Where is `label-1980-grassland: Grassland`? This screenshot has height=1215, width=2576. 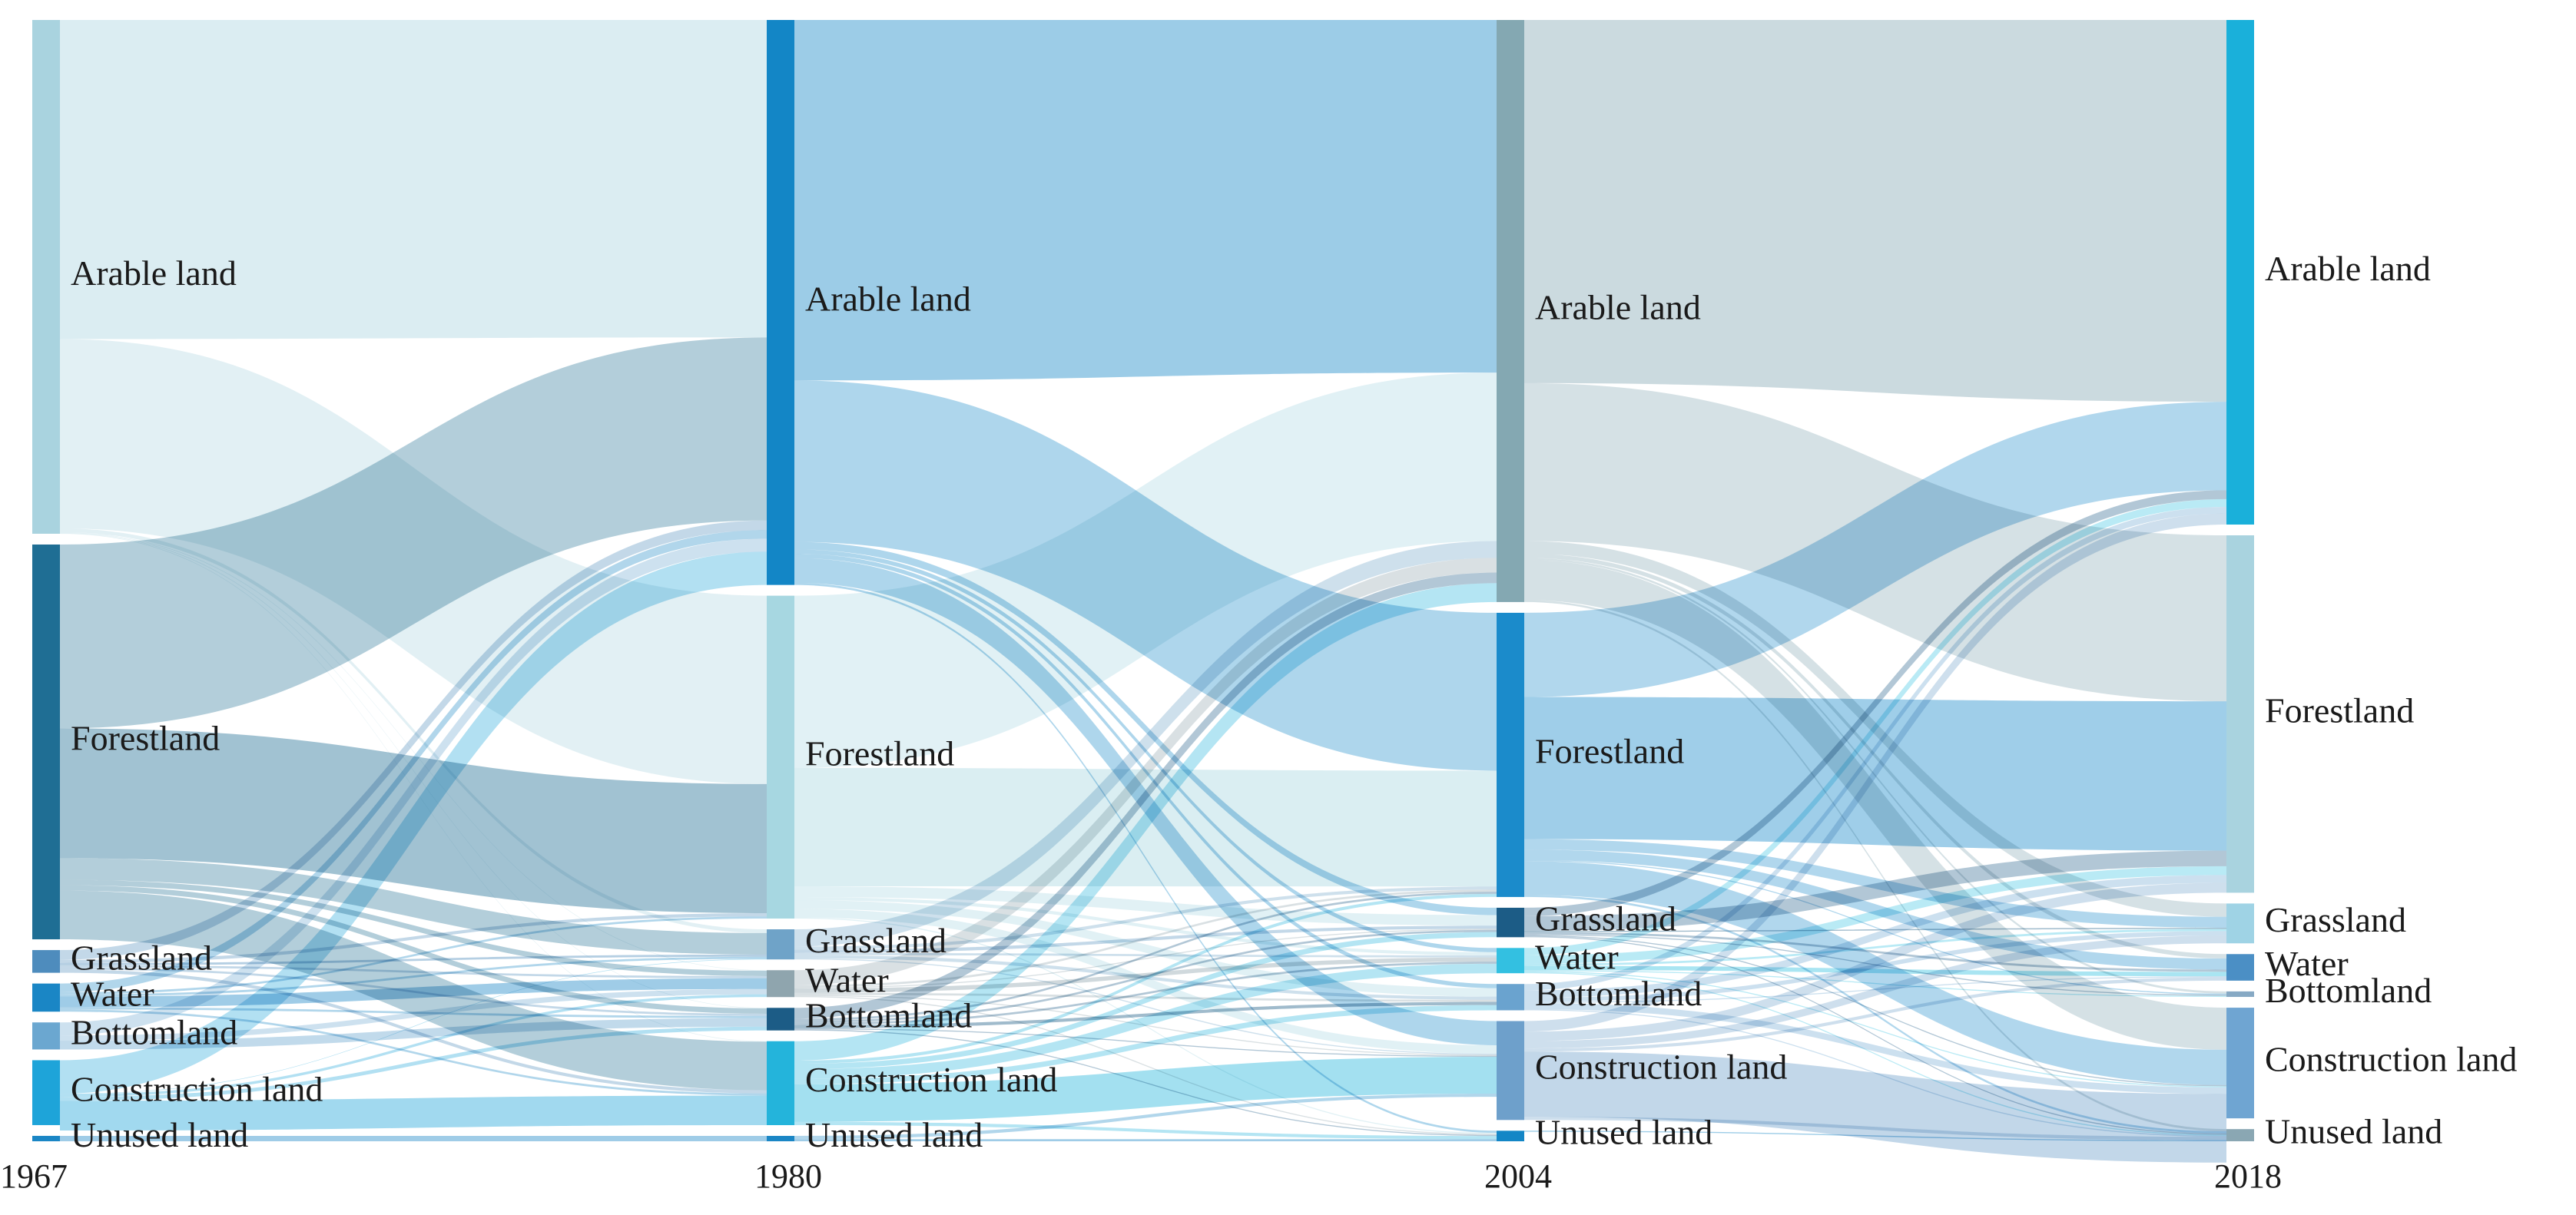 label-1980-grassland: Grassland is located at coordinates (876, 940).